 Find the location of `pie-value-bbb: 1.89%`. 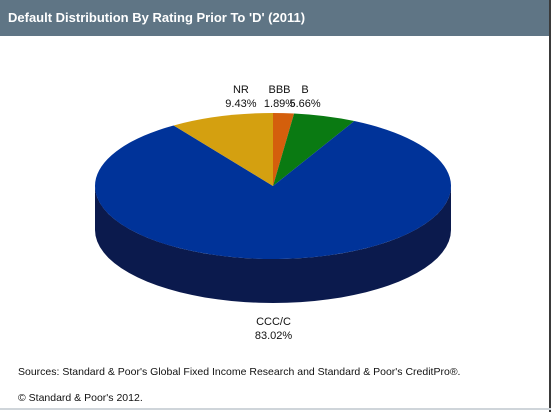

pie-value-bbb: 1.89% is located at coordinates (279, 104).